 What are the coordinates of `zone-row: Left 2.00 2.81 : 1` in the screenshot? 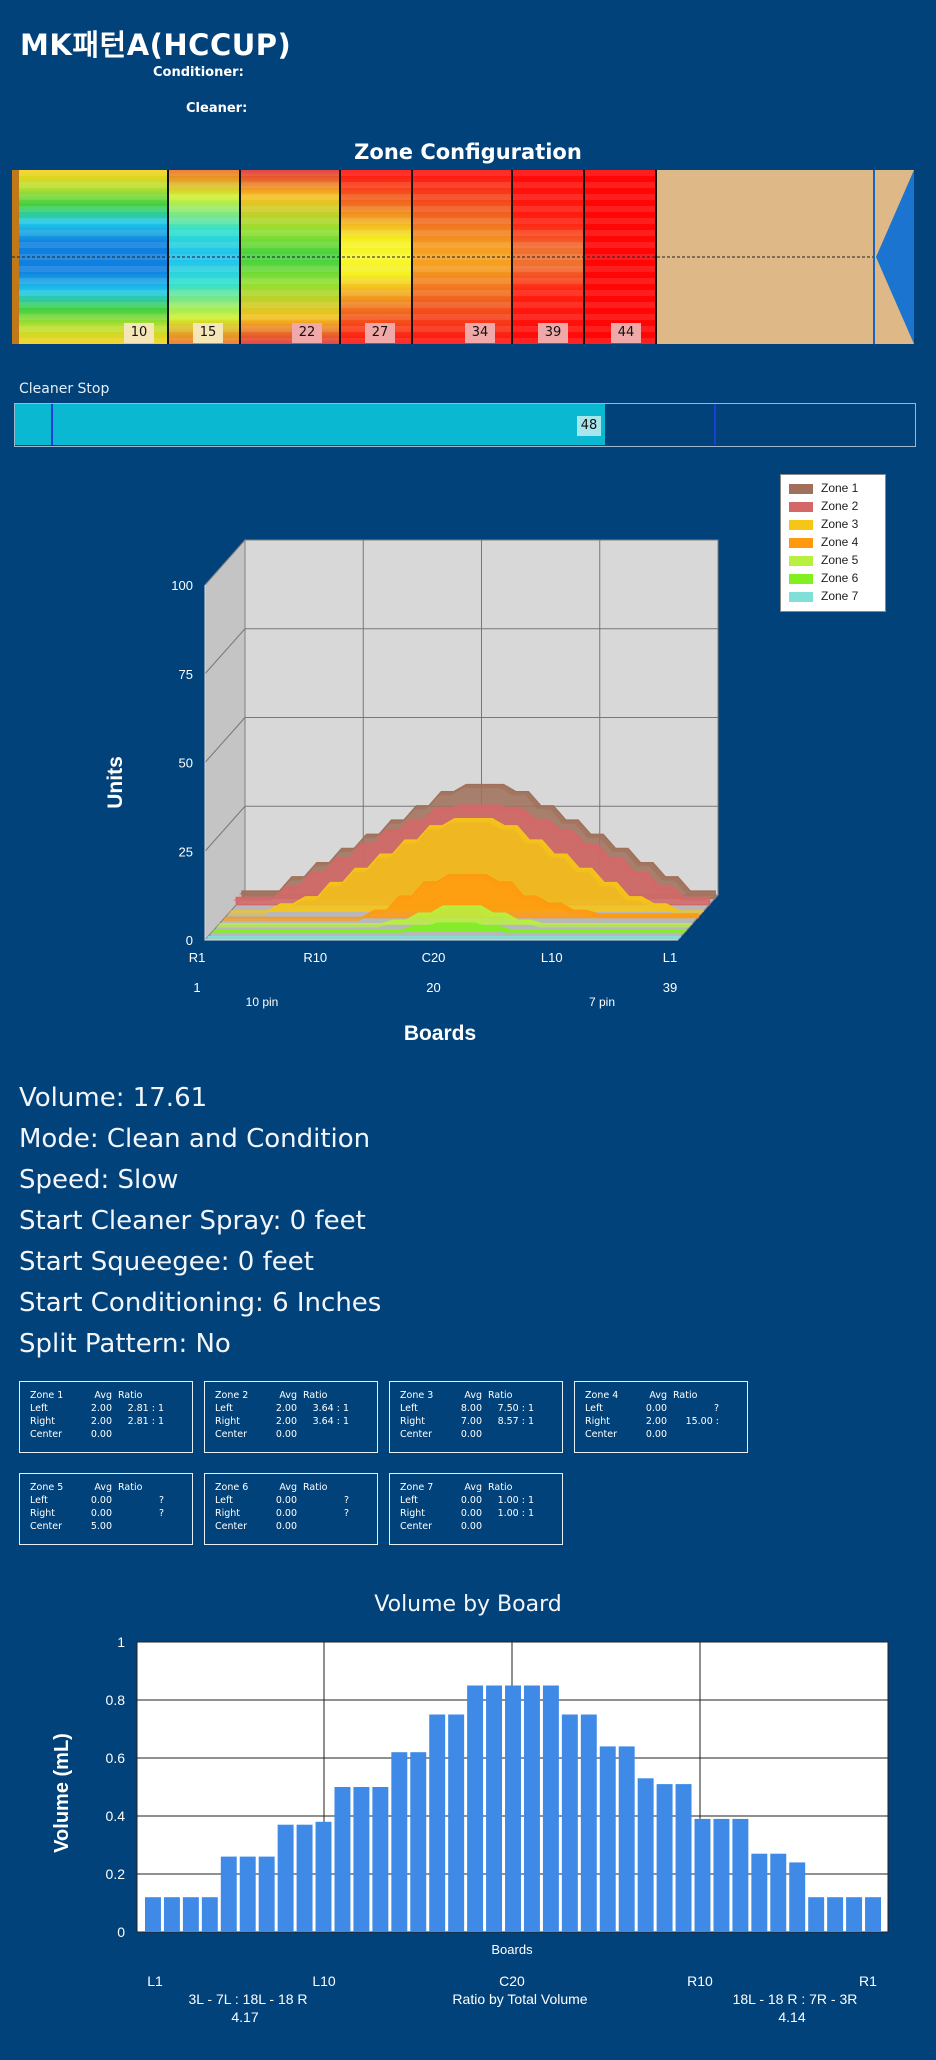 It's located at (108, 1409).